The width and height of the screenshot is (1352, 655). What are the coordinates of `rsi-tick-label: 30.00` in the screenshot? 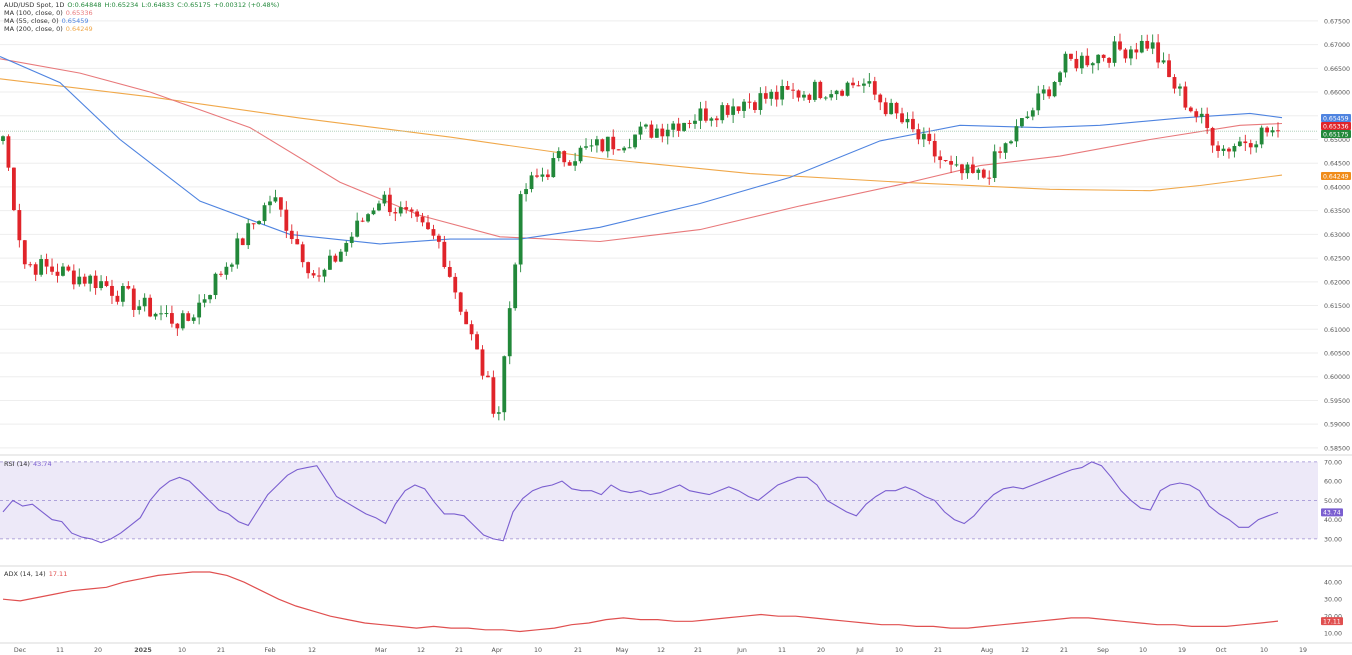 It's located at (1333, 539).